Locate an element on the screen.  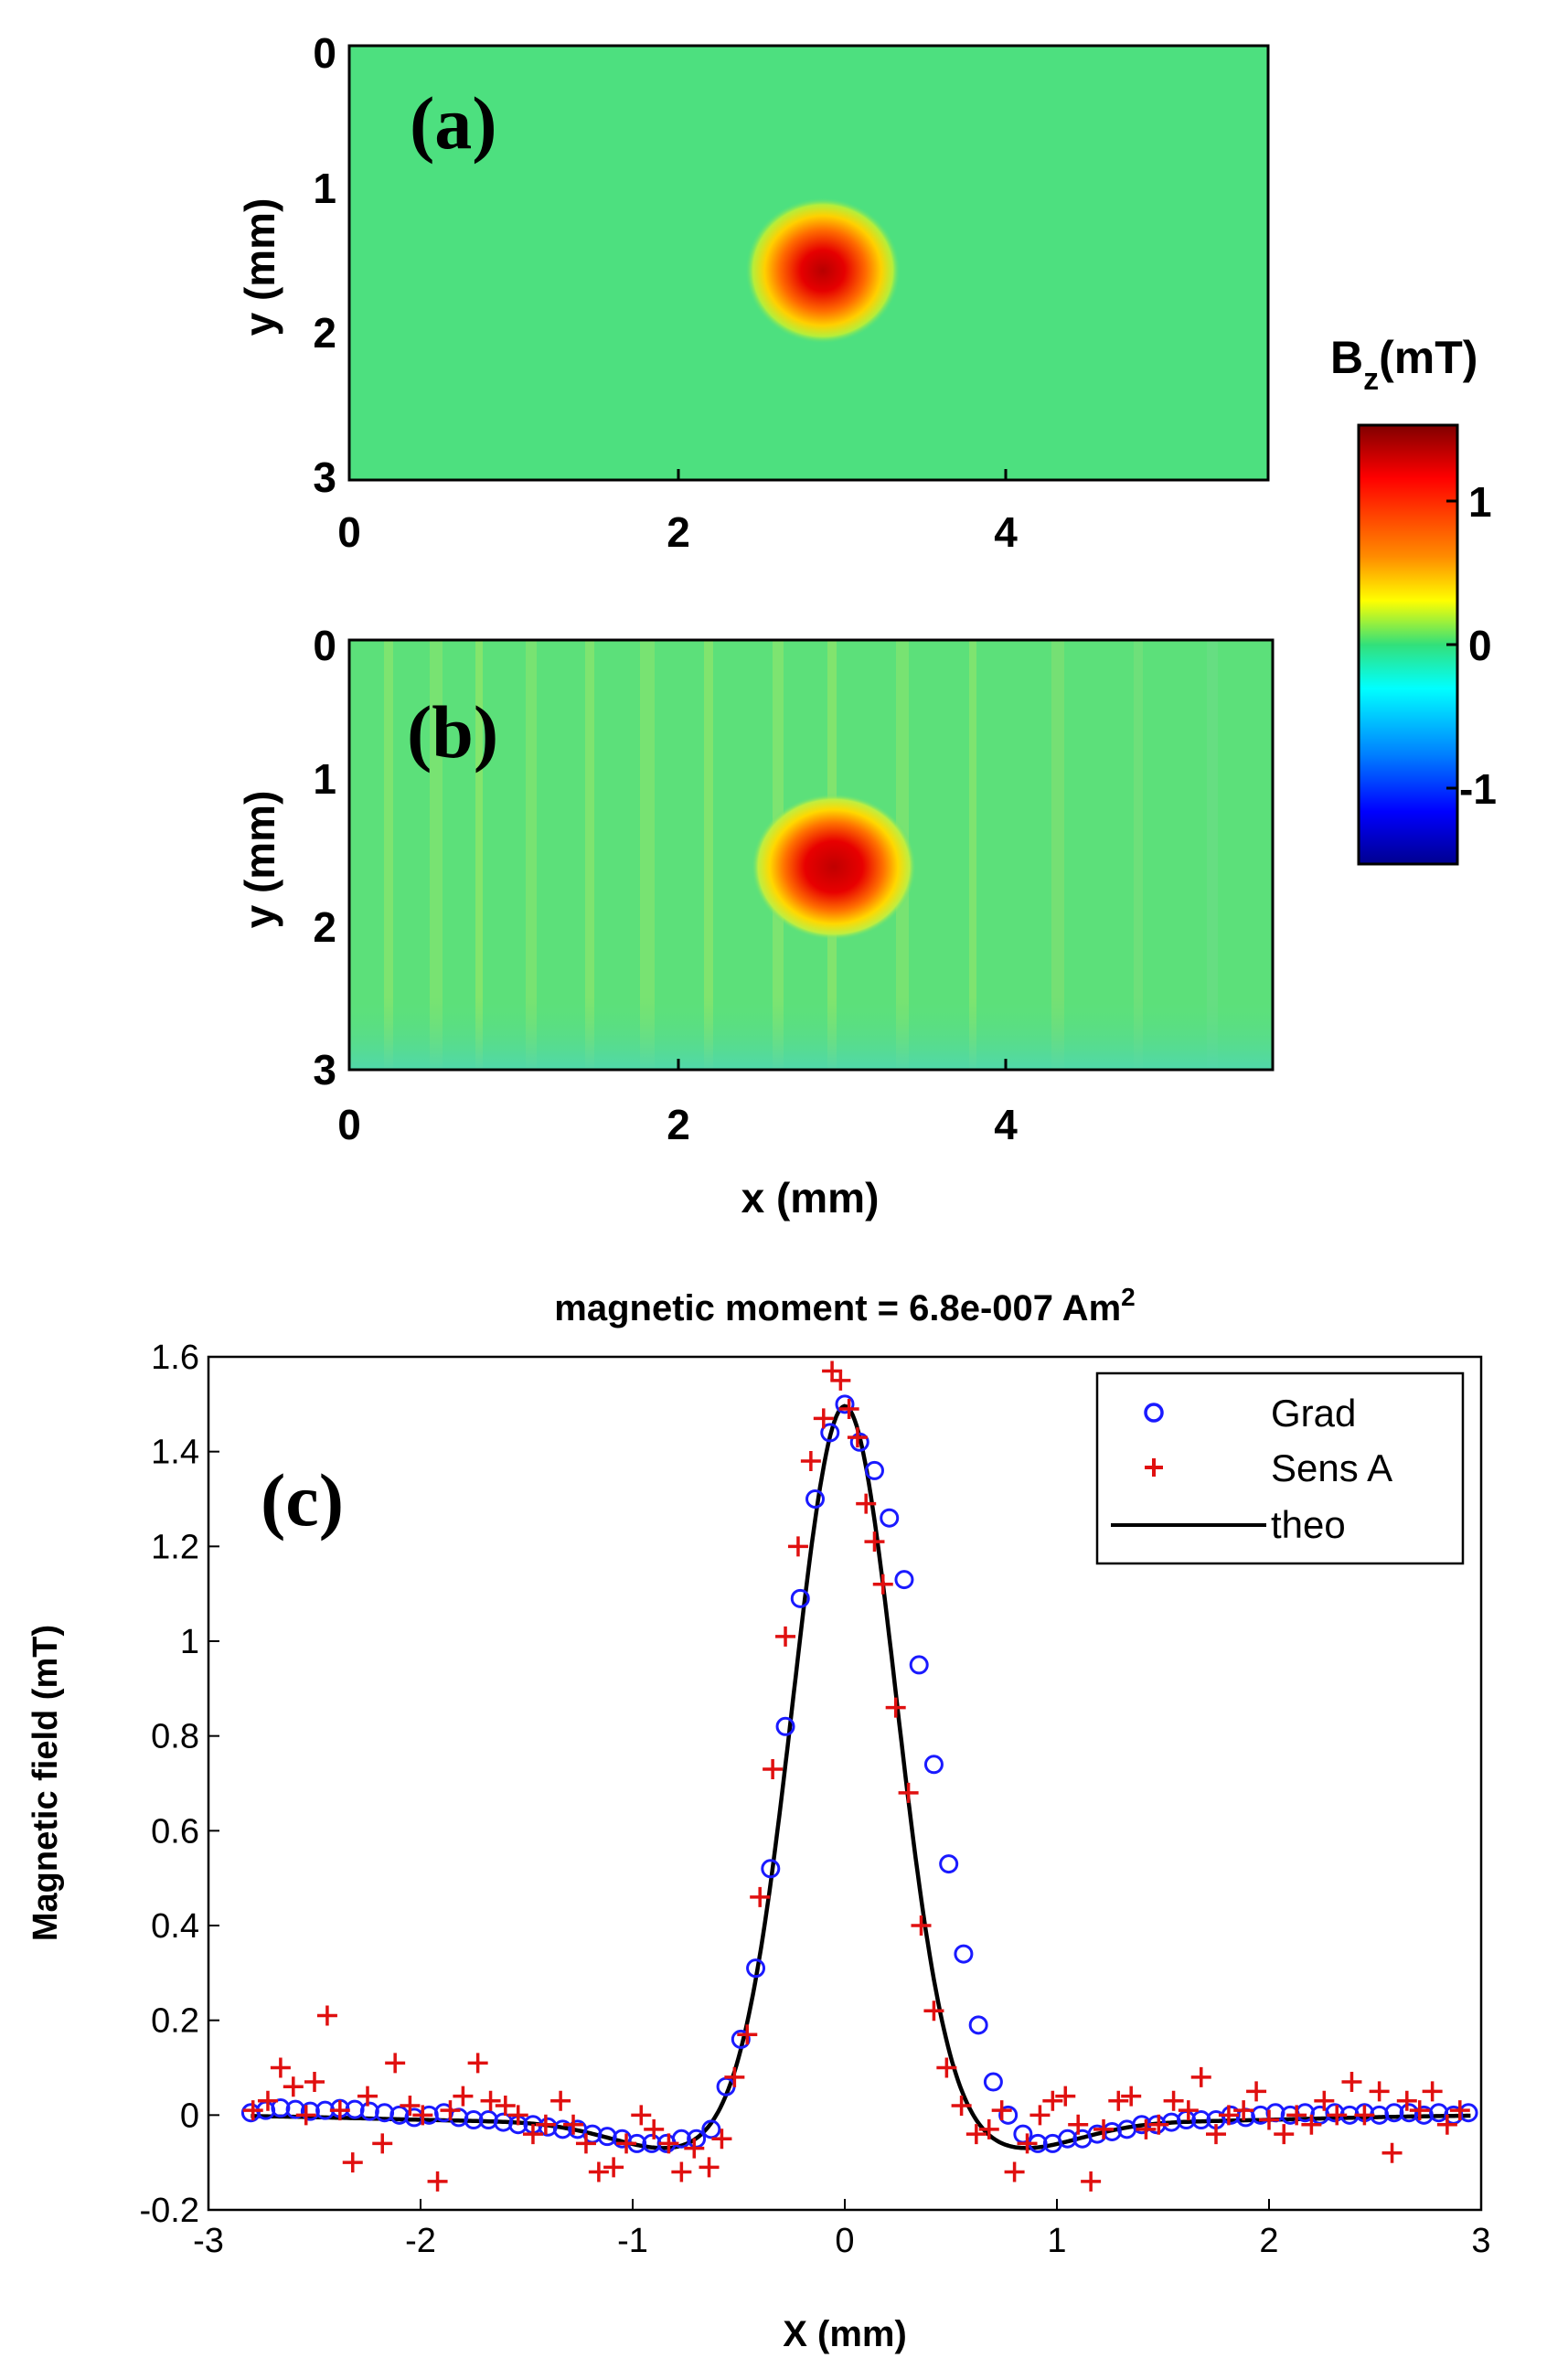
chart-c-ytick-label: 0.6 is located at coordinates (175, 1831).